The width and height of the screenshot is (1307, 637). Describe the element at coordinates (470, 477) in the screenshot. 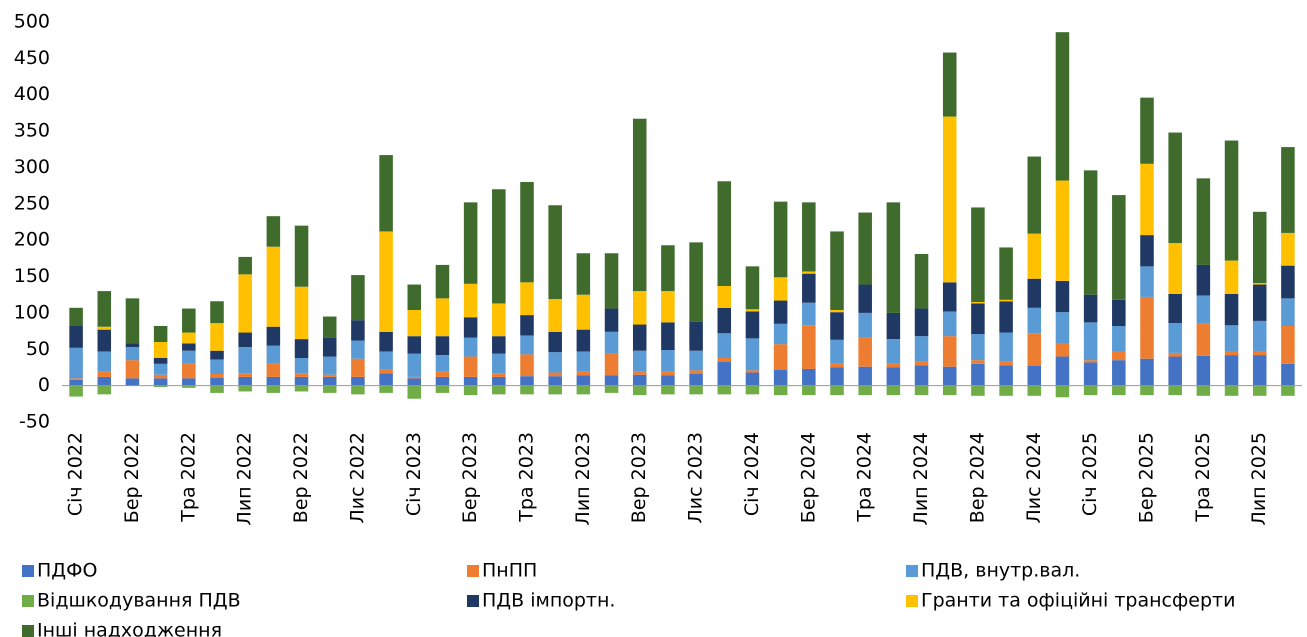

I see `x-tick-label: Бер 2023` at that location.